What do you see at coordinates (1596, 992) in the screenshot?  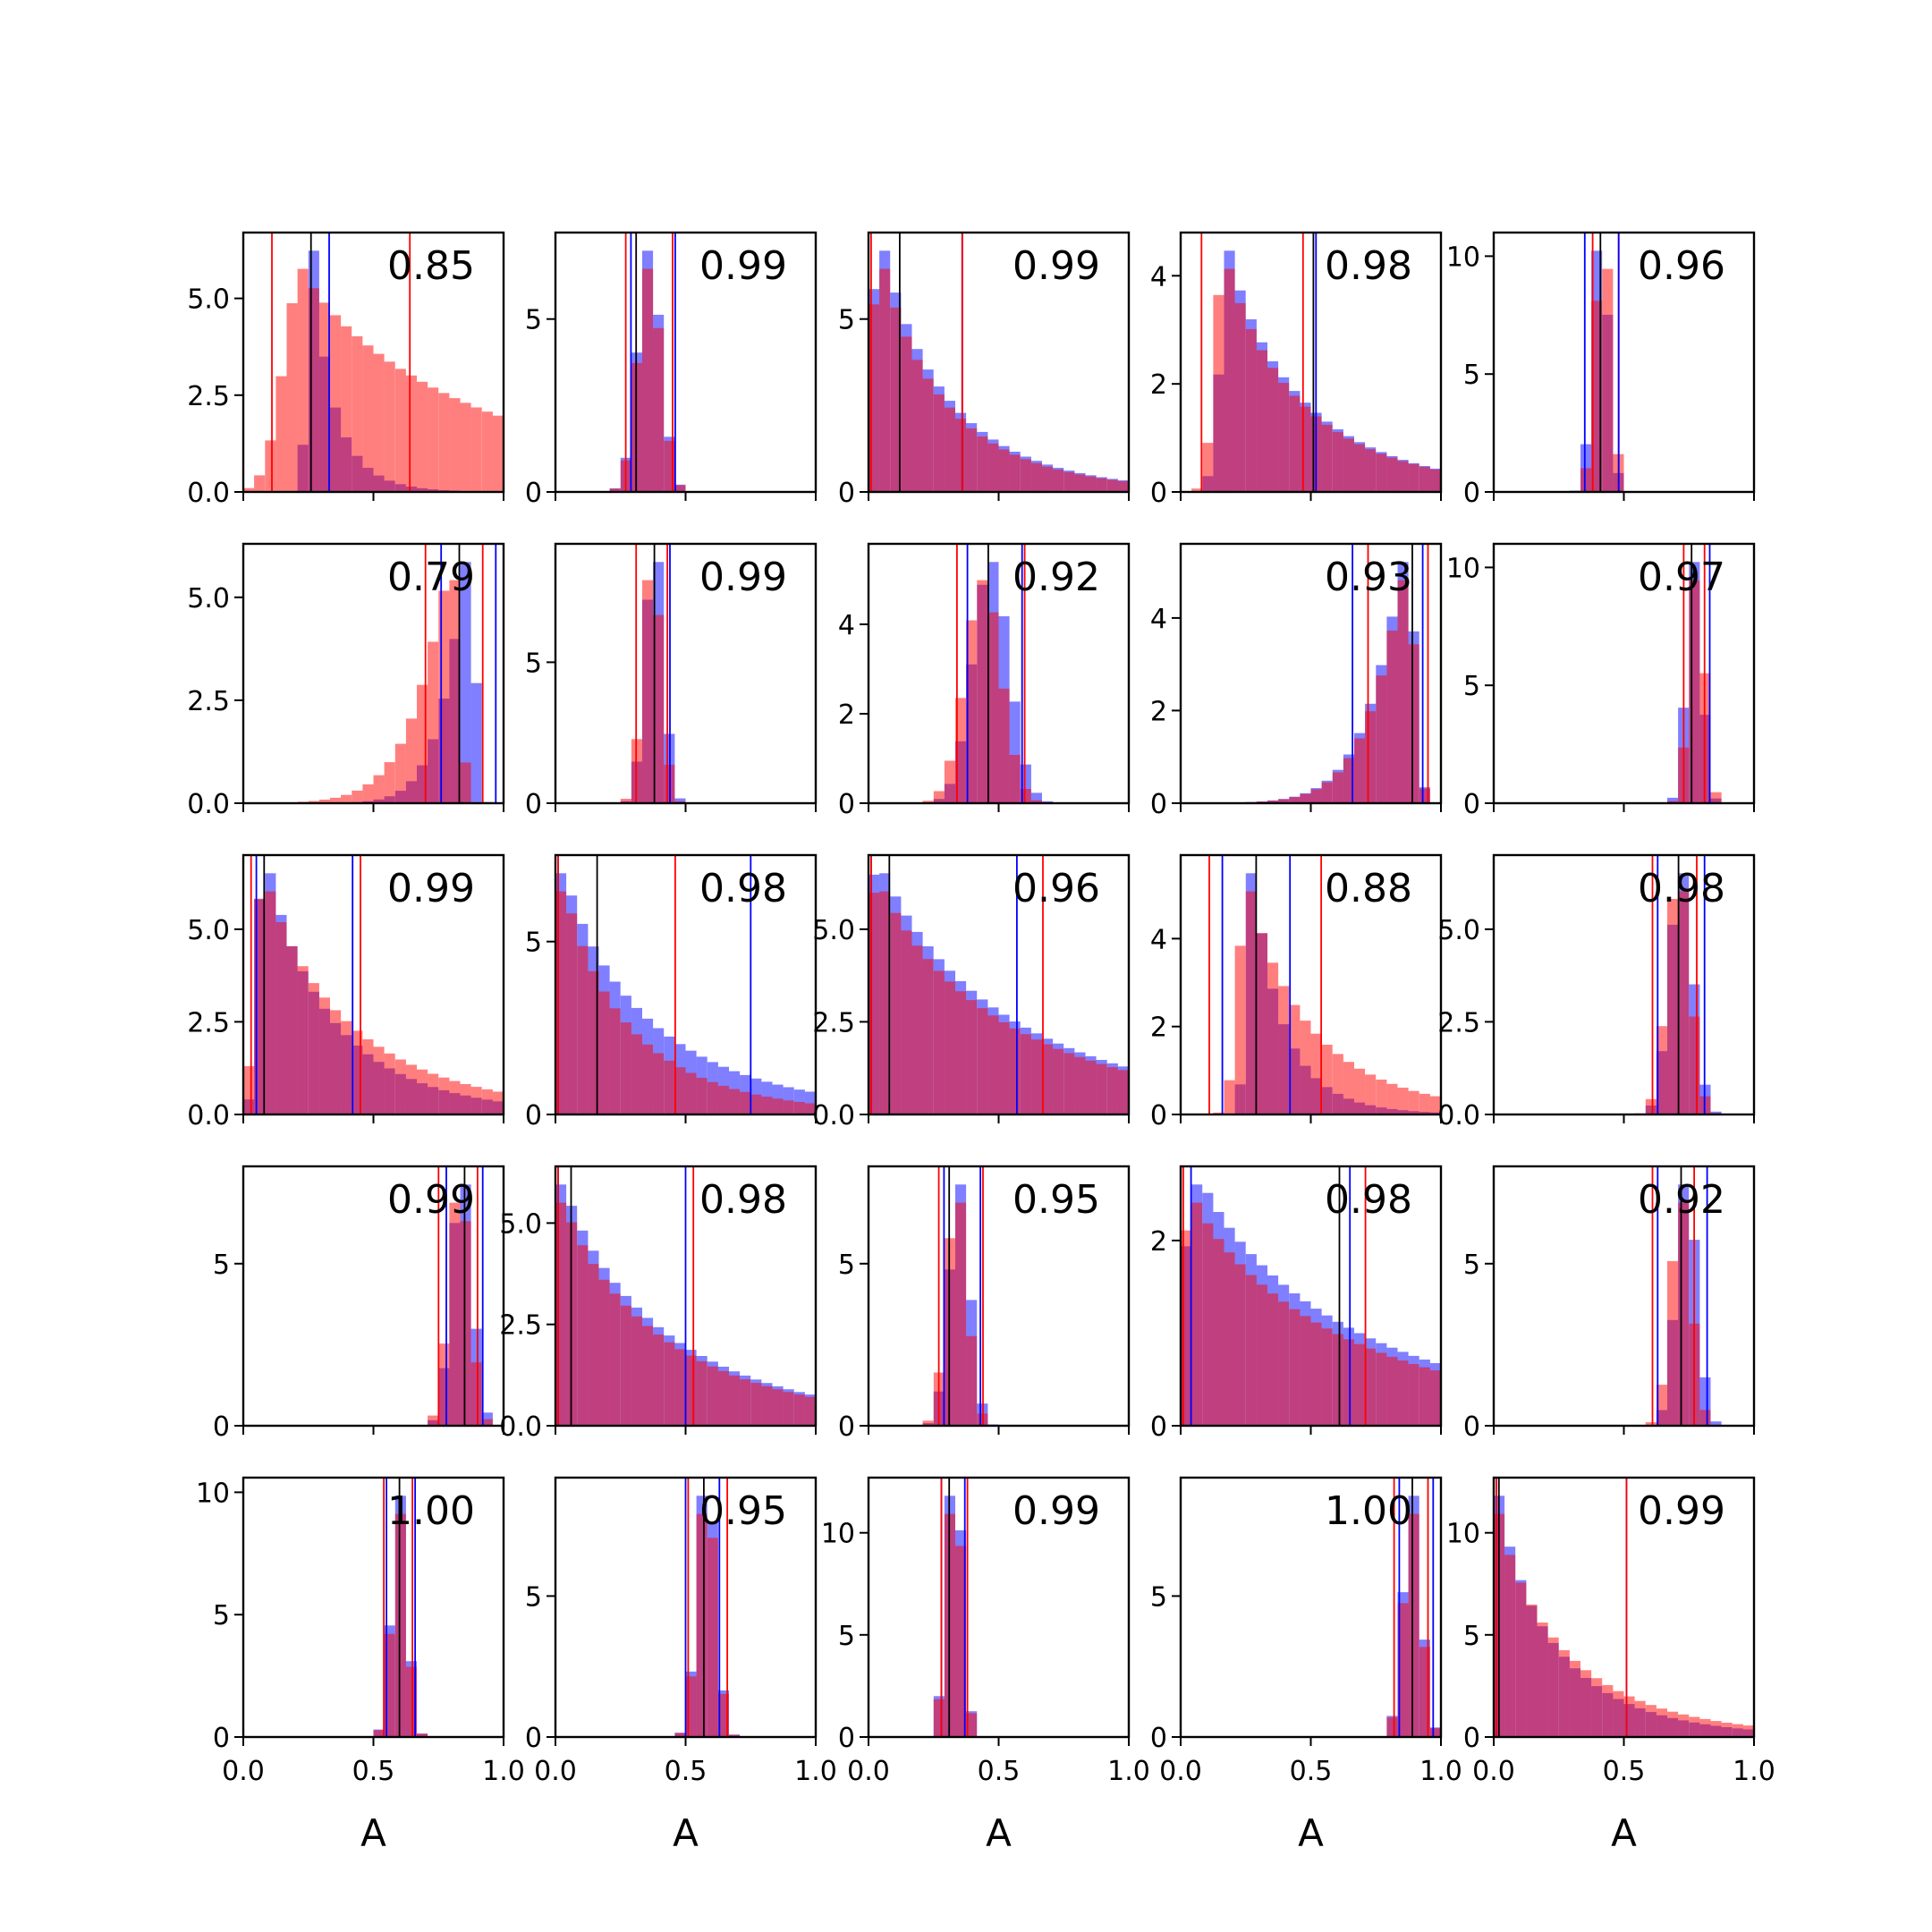 I see `panel-3-5: 0.0 2.5 5.0 0.98` at bounding box center [1596, 992].